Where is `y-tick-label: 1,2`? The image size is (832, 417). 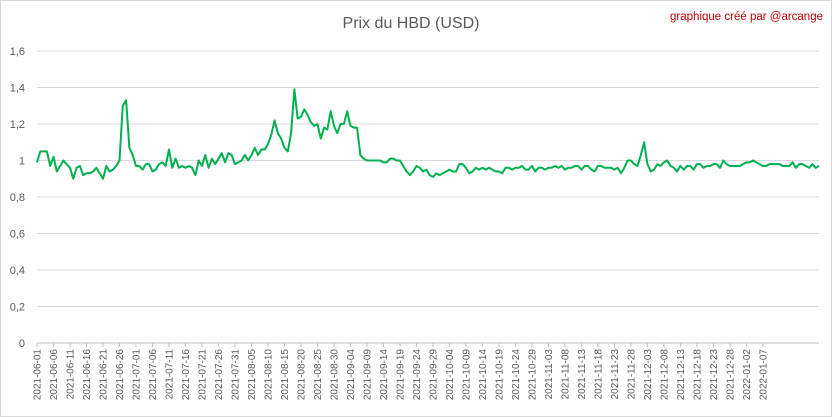 y-tick-label: 1,2 is located at coordinates (17, 125).